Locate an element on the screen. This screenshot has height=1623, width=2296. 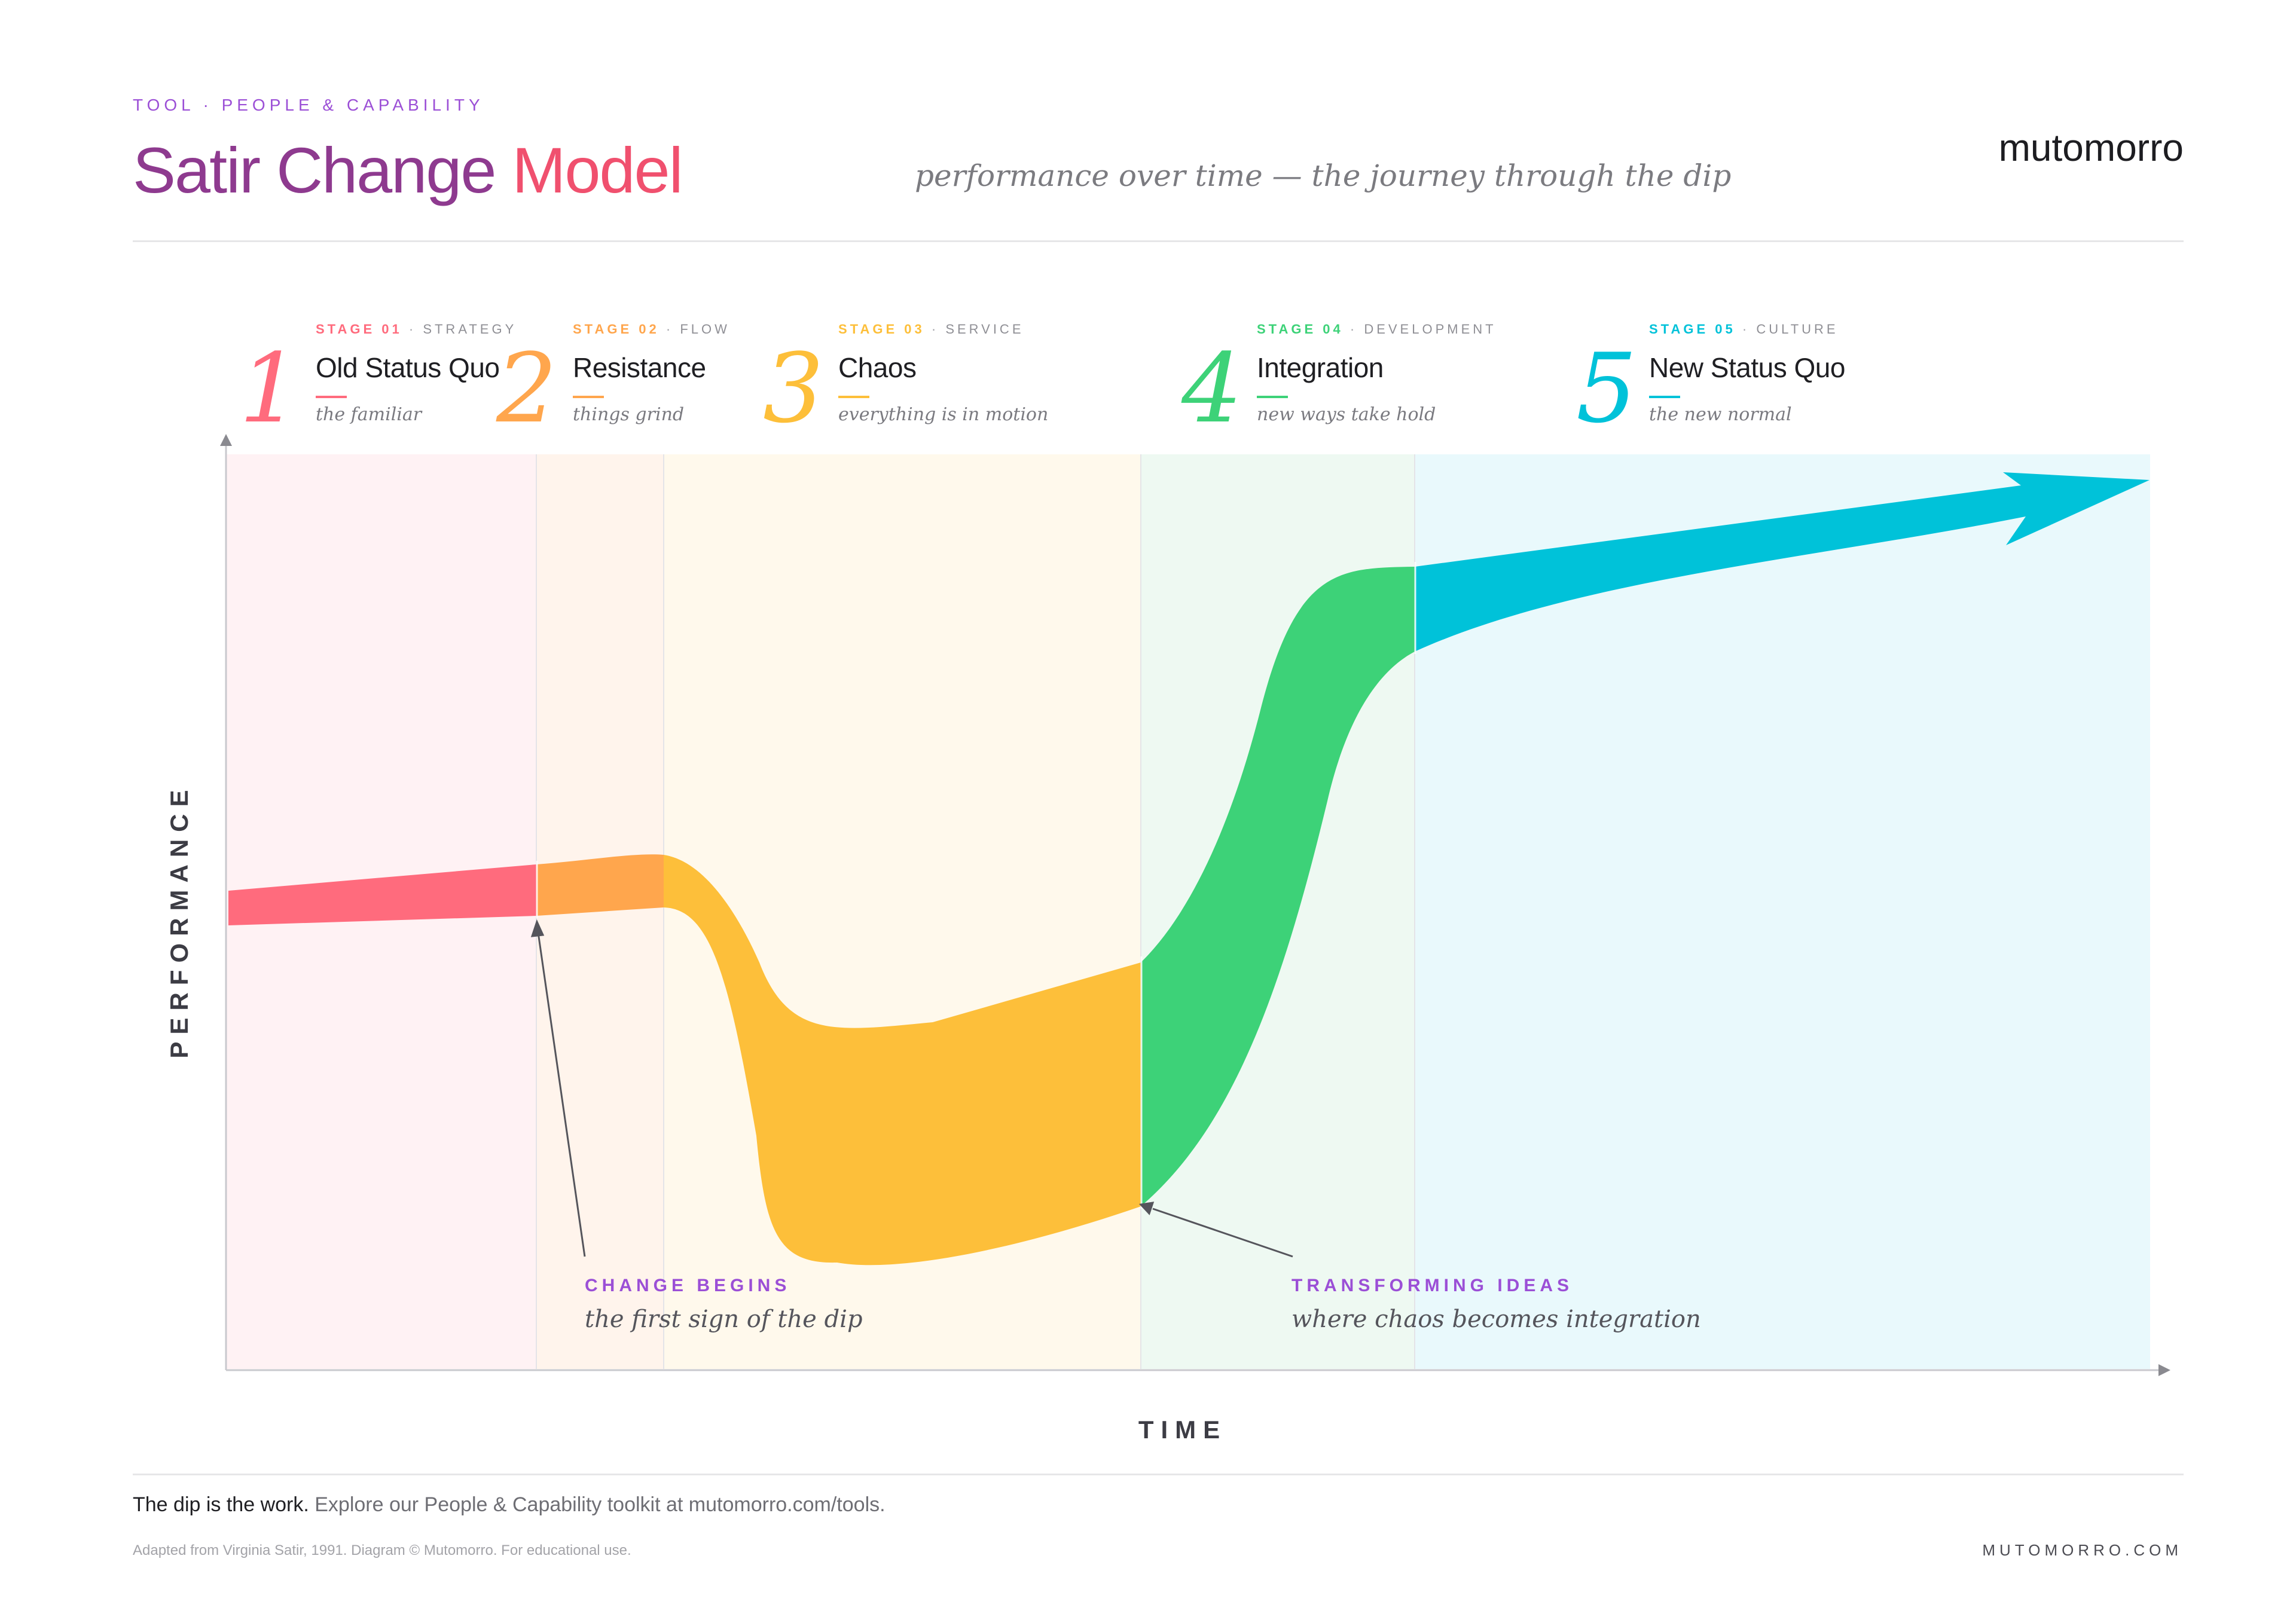
footer-url: MUTOMORRO.COM is located at coordinates (2082, 1550).